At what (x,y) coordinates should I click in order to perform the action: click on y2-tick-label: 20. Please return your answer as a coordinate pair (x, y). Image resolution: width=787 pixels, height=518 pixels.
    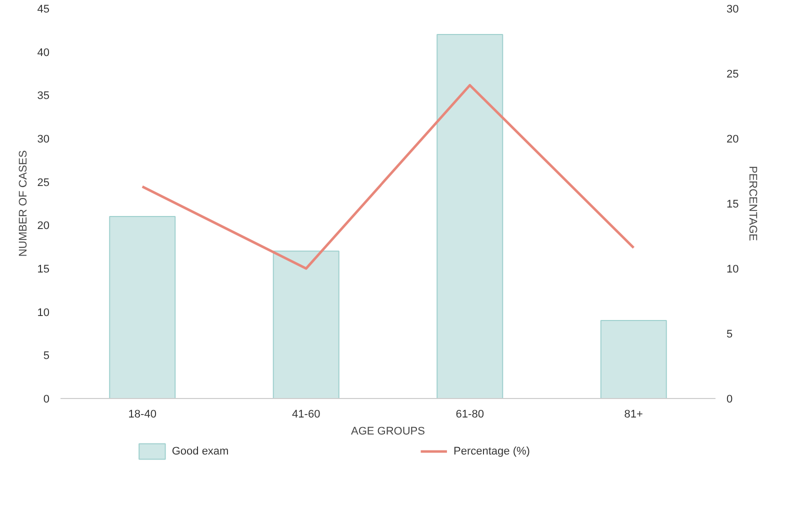
    Looking at the image, I should click on (732, 140).